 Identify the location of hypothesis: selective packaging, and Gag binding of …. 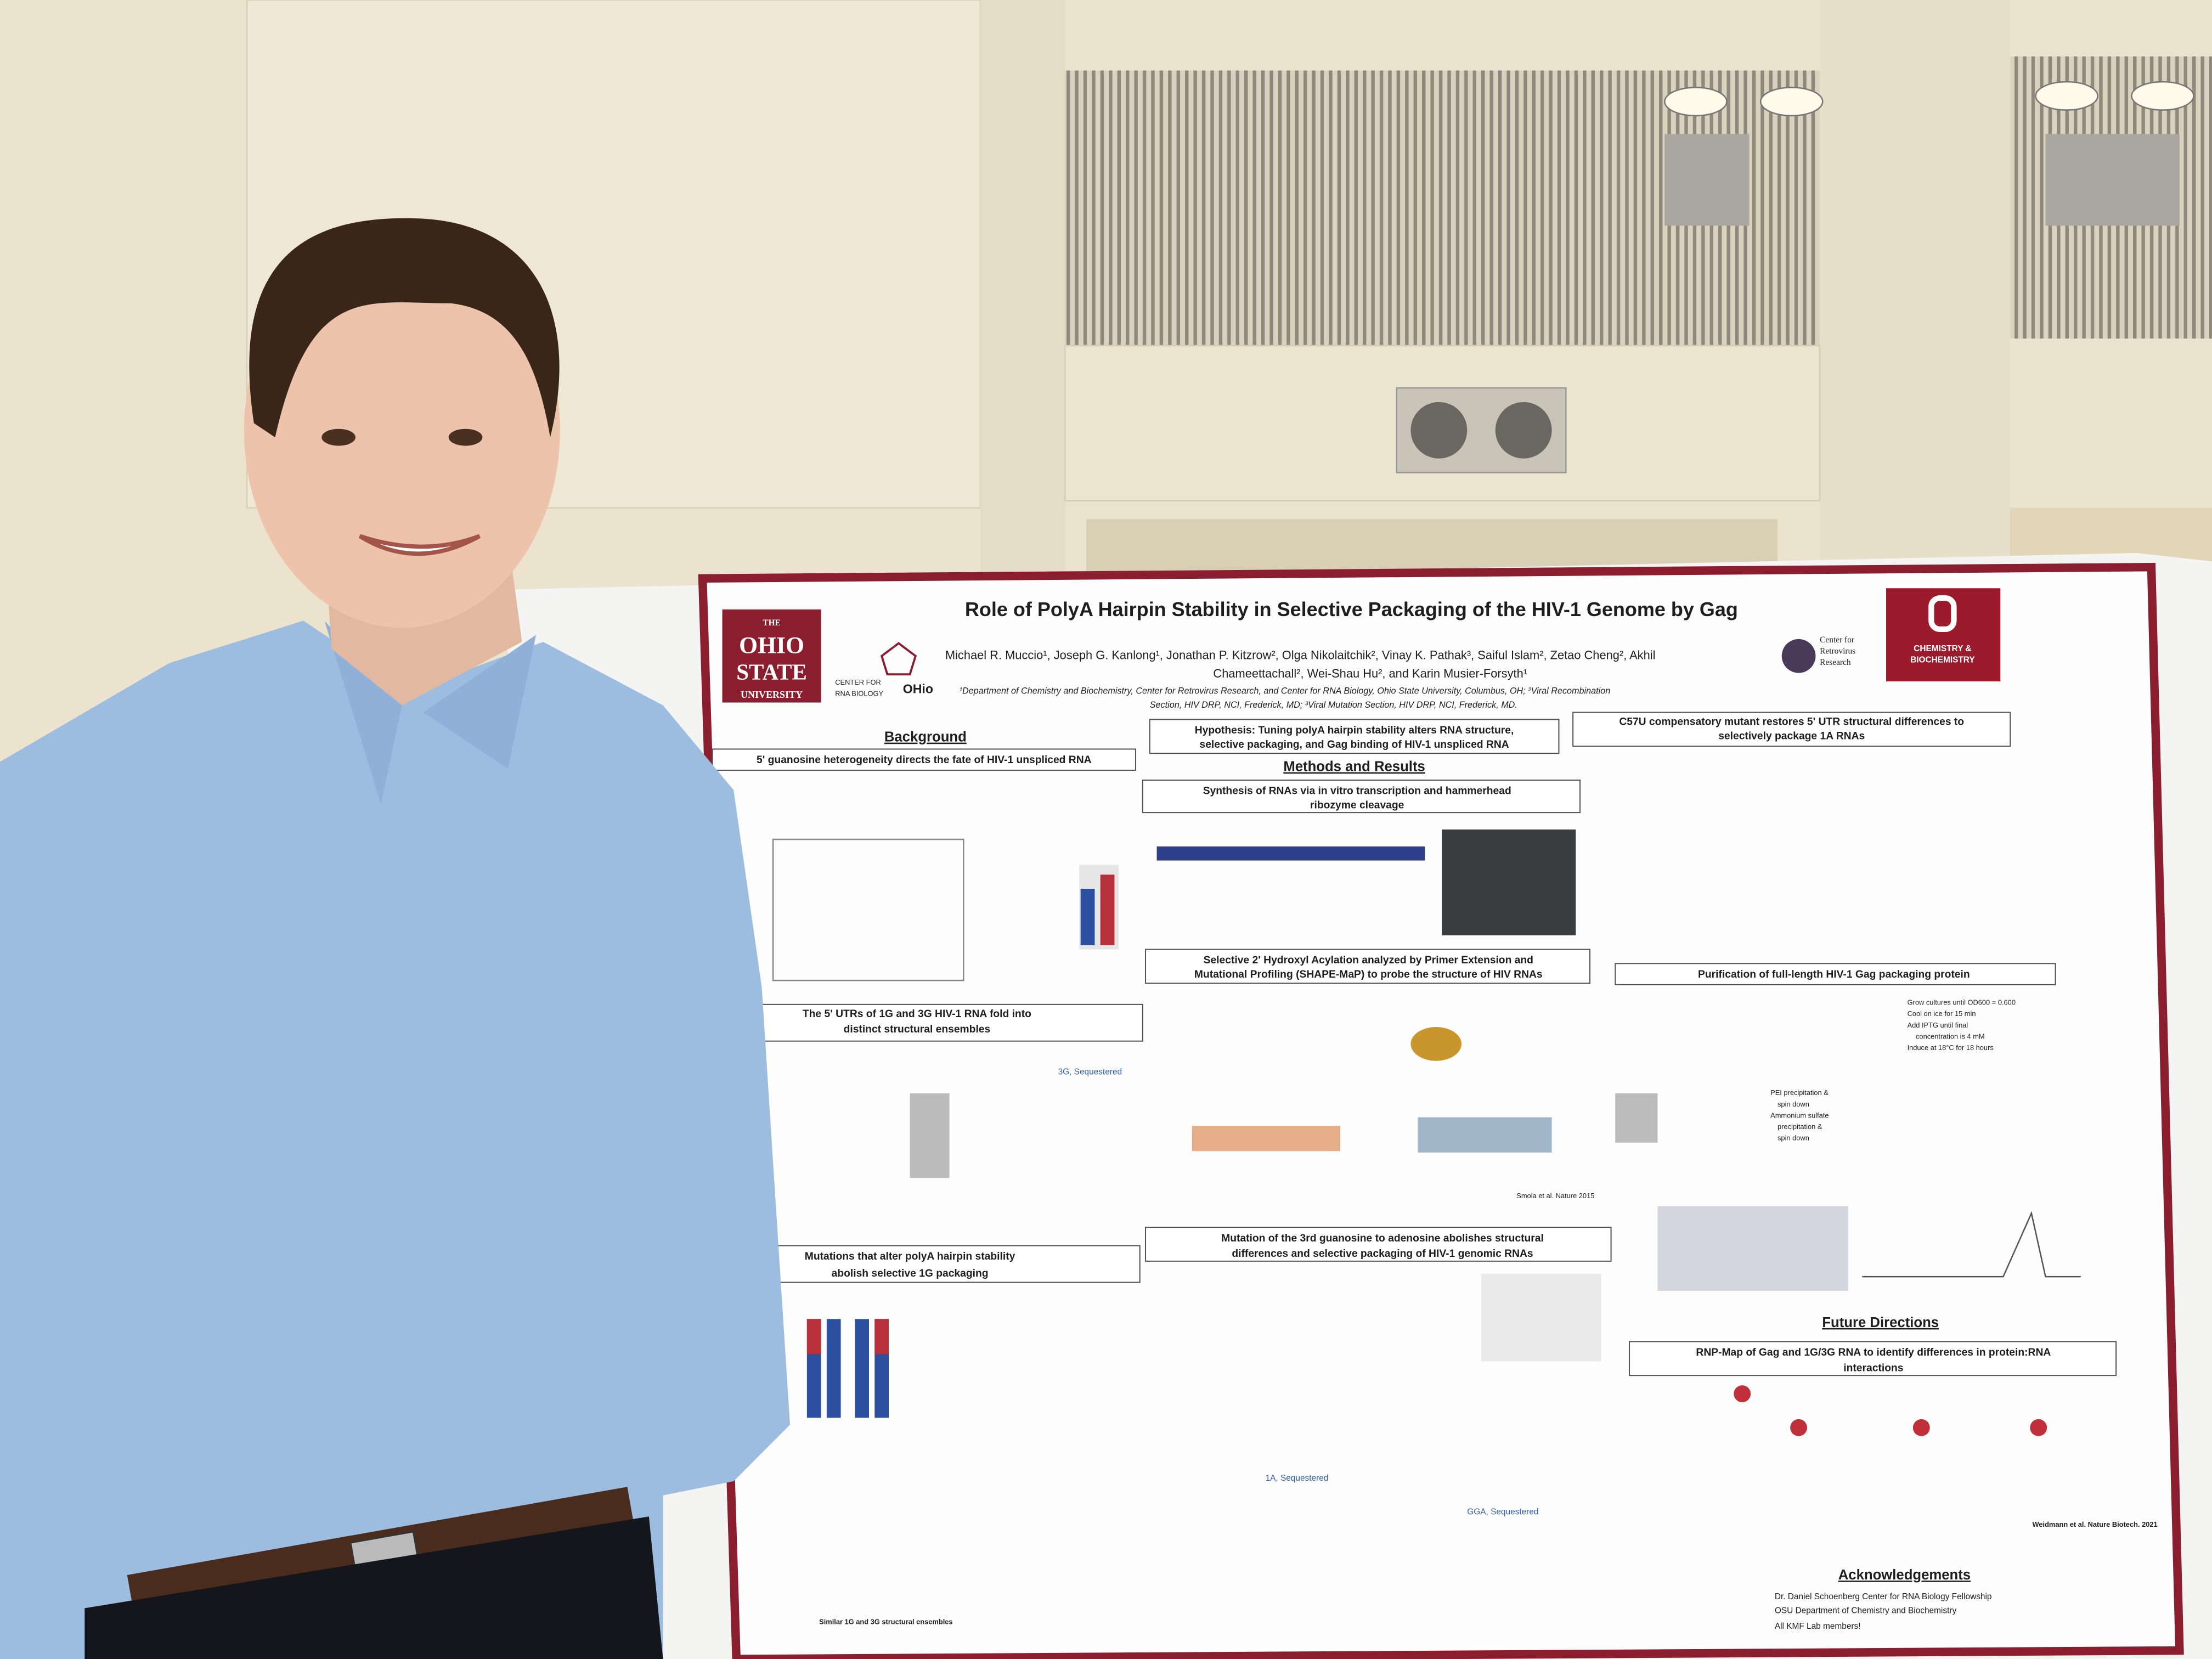
(1354, 745).